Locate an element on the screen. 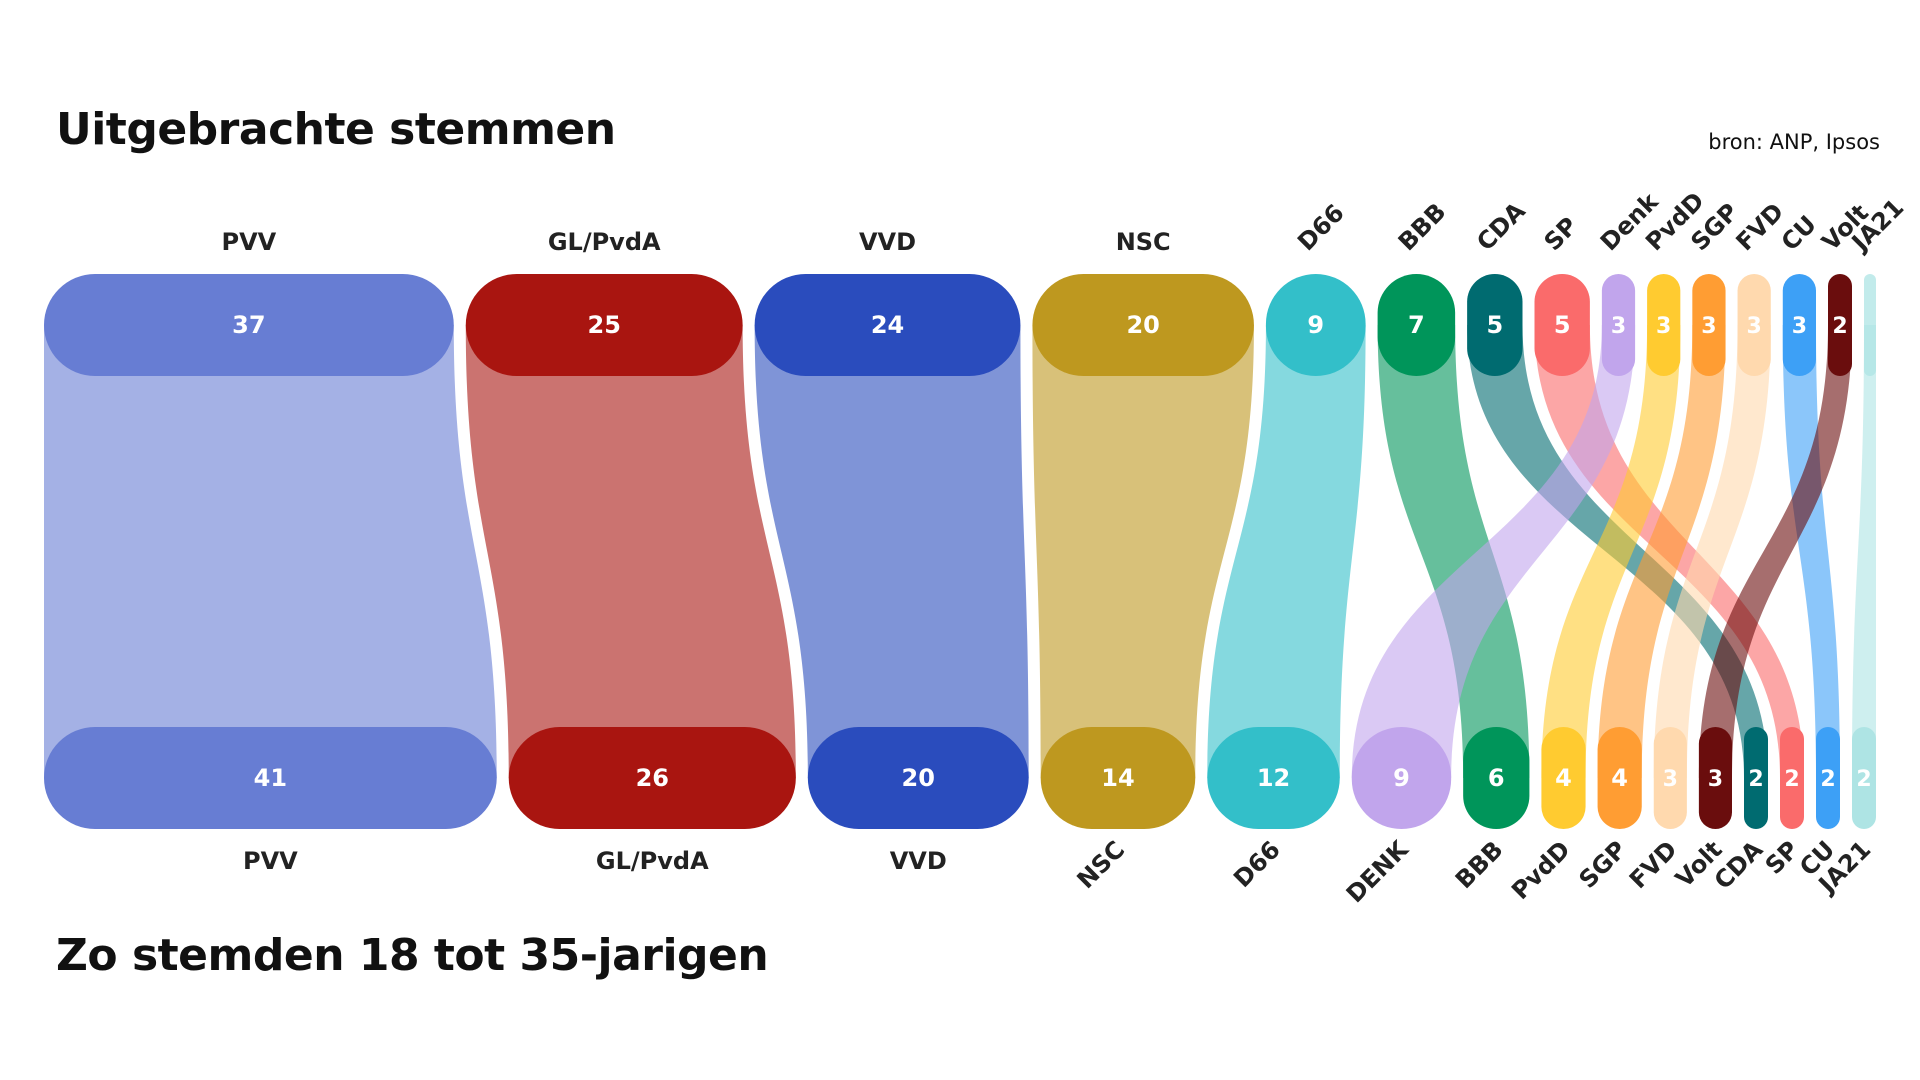 This screenshot has width=1920, height=1080. top-node-fvd is located at coordinates (1754, 325).